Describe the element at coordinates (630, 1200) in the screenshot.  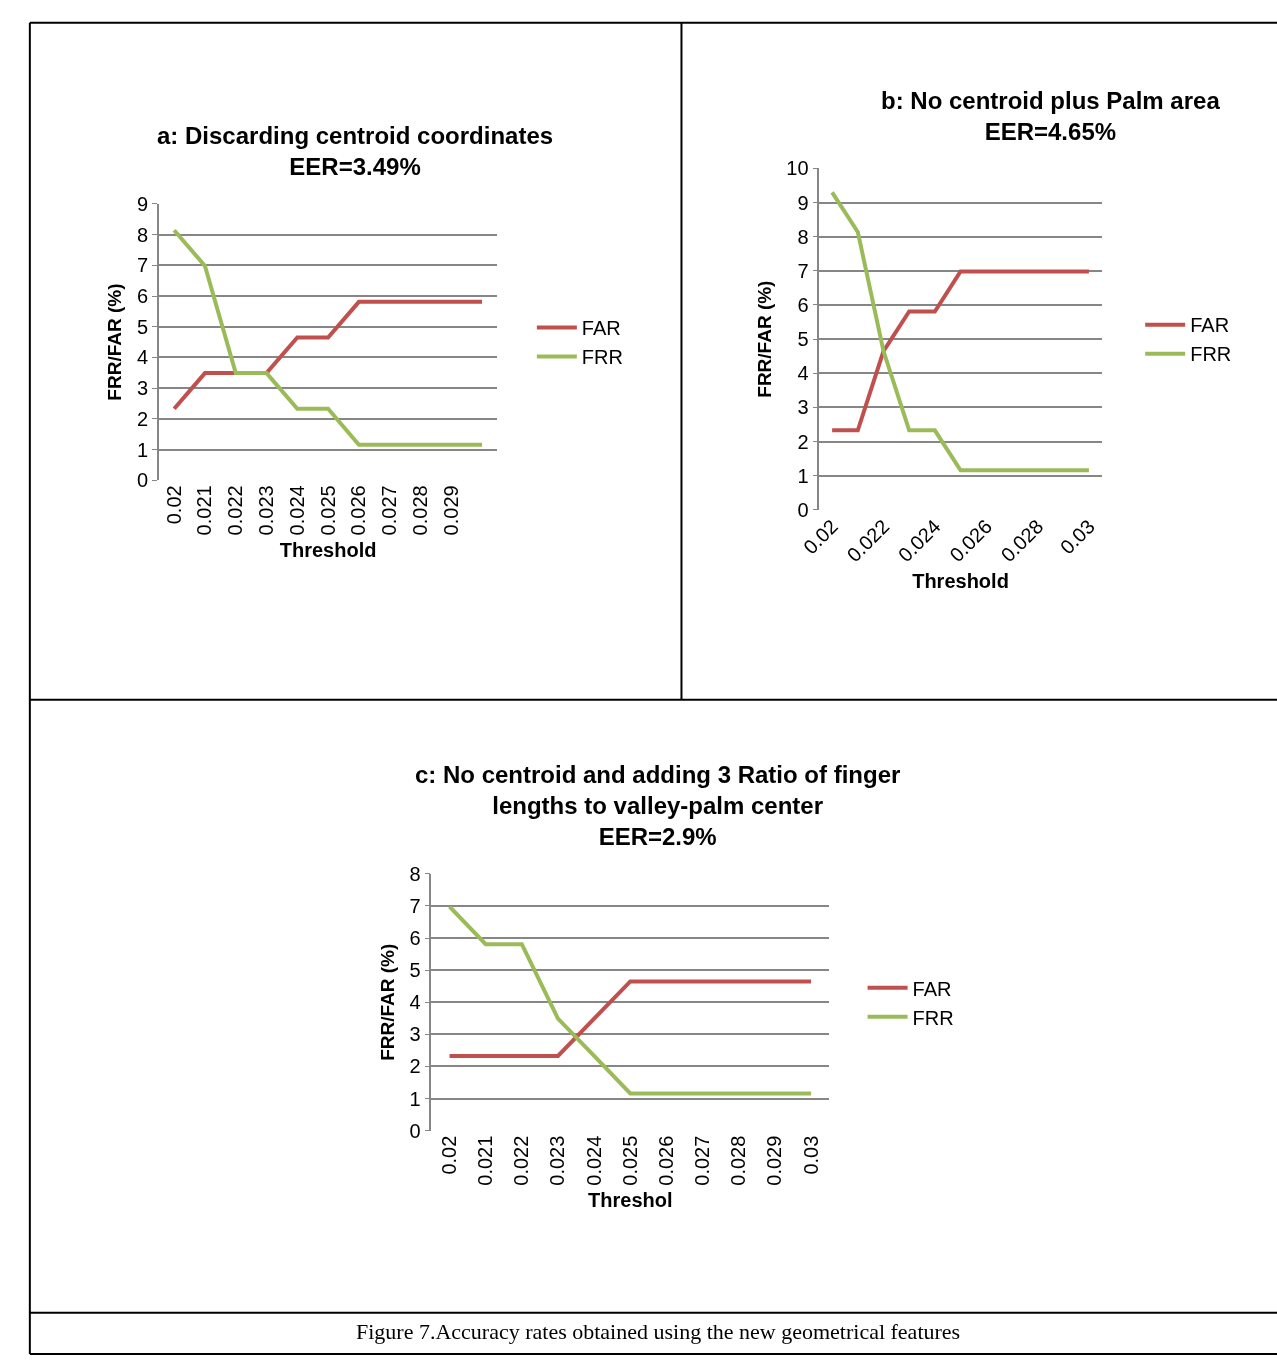
I see `x-axis-title: Threshol` at that location.